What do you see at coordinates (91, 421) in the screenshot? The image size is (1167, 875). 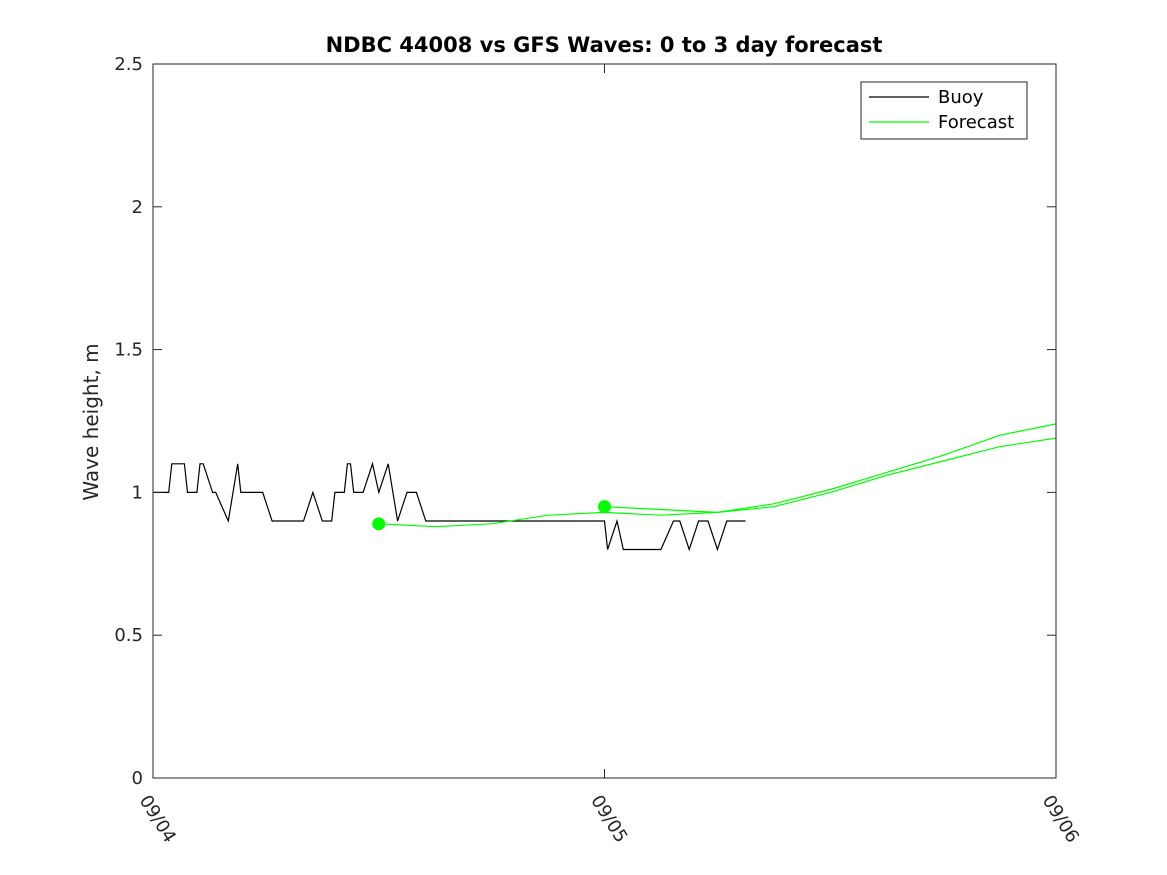 I see `y-axis-label: Wave height, m` at bounding box center [91, 421].